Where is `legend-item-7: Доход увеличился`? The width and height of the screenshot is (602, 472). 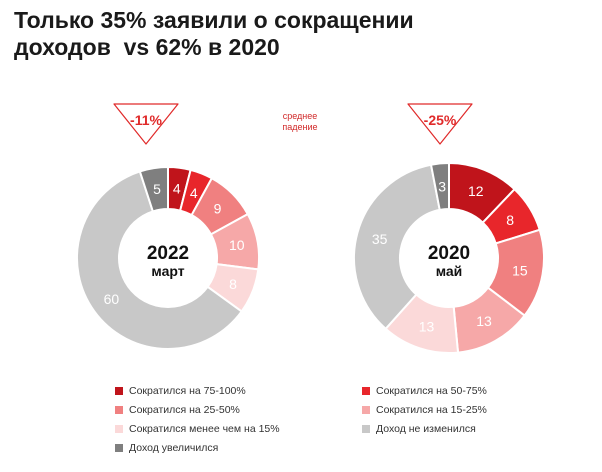 legend-item-7: Доход увеличился is located at coordinates (166, 448).